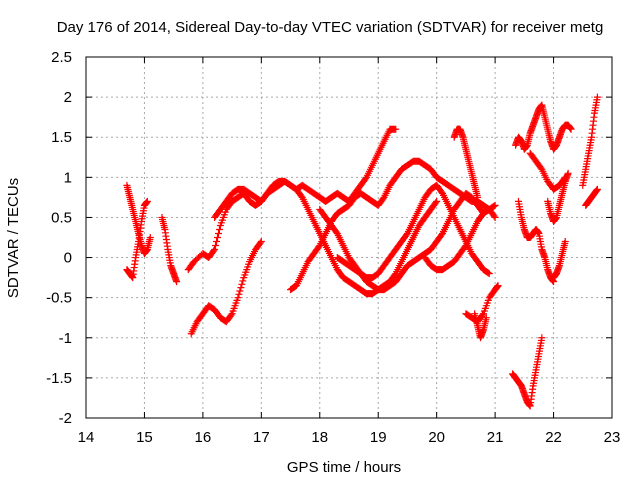  Describe the element at coordinates (13, 238) in the screenshot. I see `y-axis-label: SDTVAR / TECUs` at that location.